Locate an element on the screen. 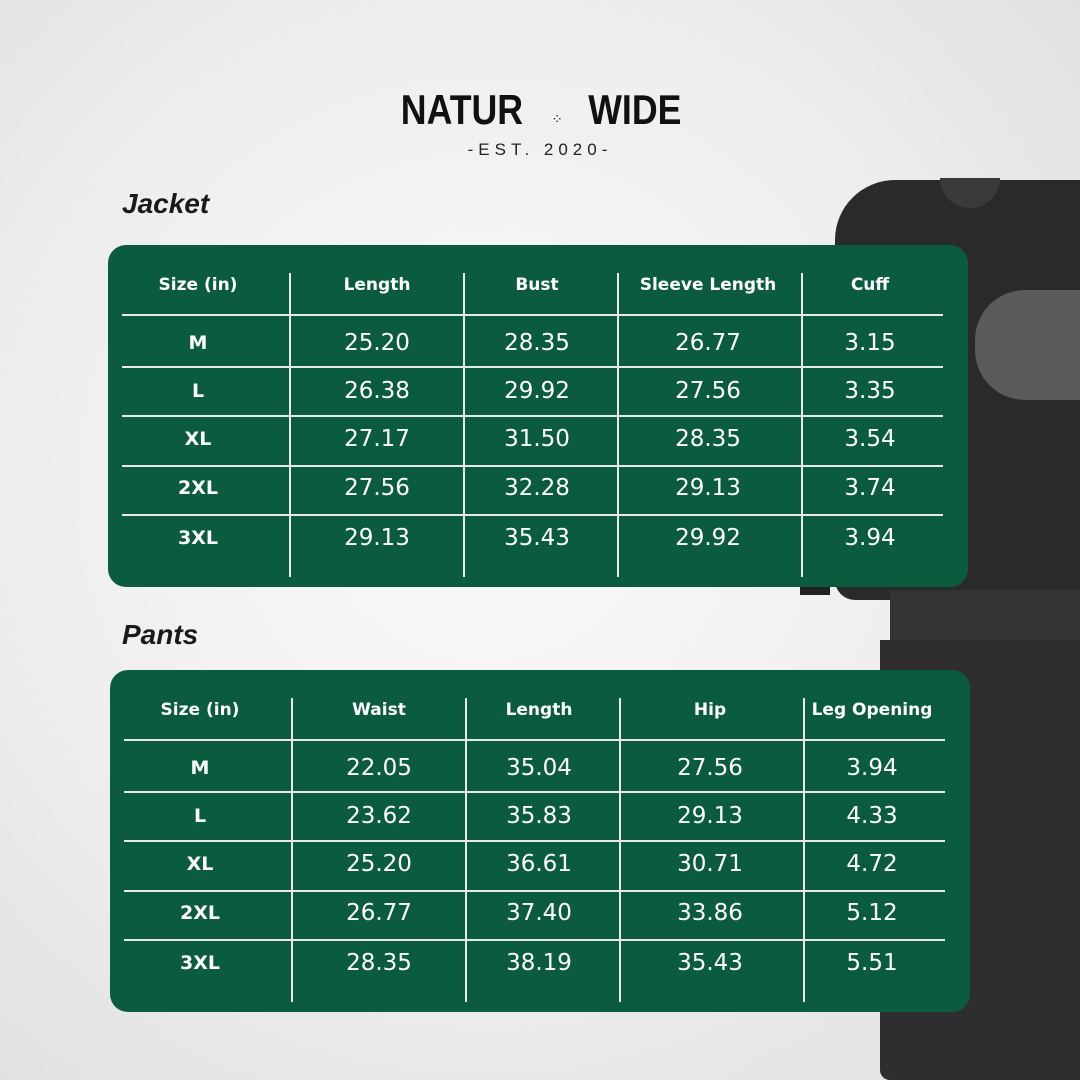 The width and height of the screenshot is (1080, 1080). measurement-cell: 3.35 is located at coordinates (870, 391).